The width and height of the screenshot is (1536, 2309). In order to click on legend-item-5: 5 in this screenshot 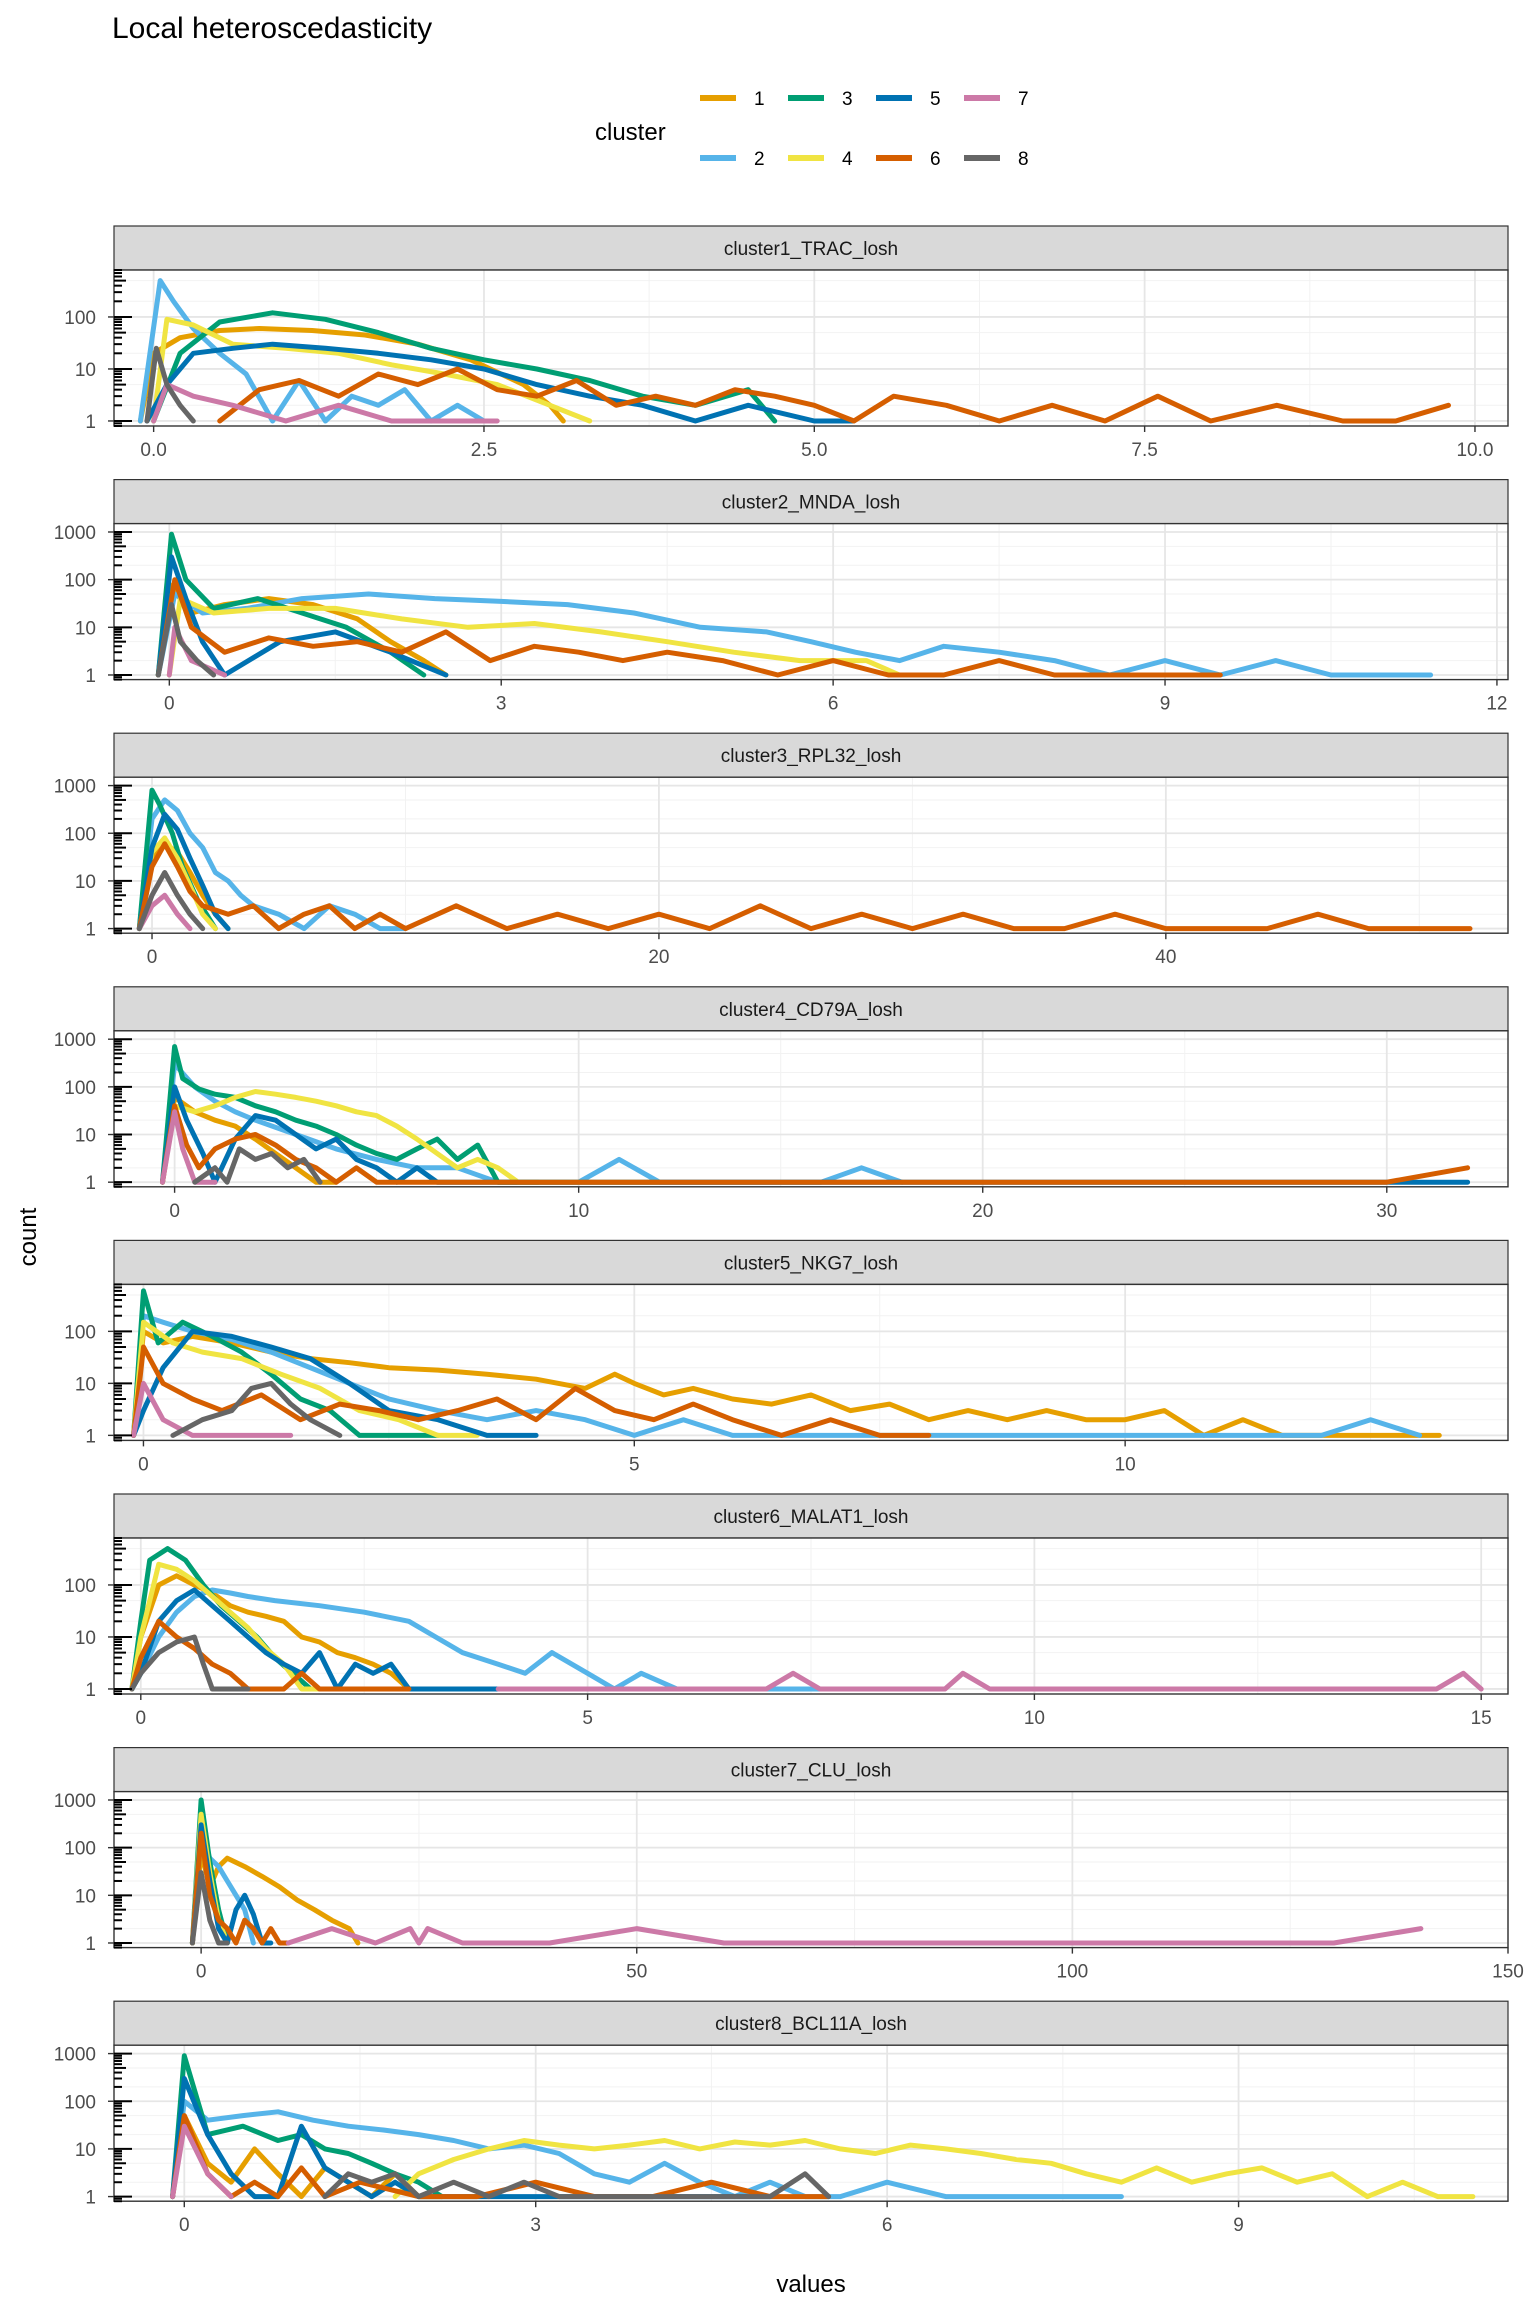, I will do `click(908, 99)`.